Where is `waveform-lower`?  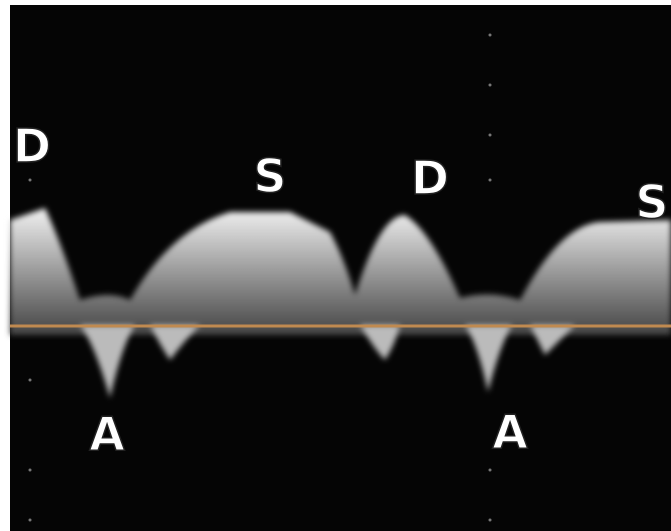 waveform-lower is located at coordinates (327, 361).